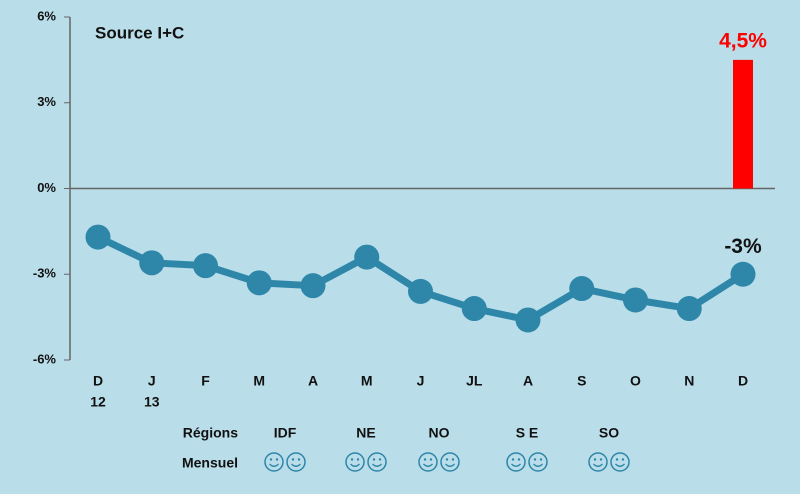 This screenshot has width=800, height=494. I want to click on region-label: NE, so click(365, 433).